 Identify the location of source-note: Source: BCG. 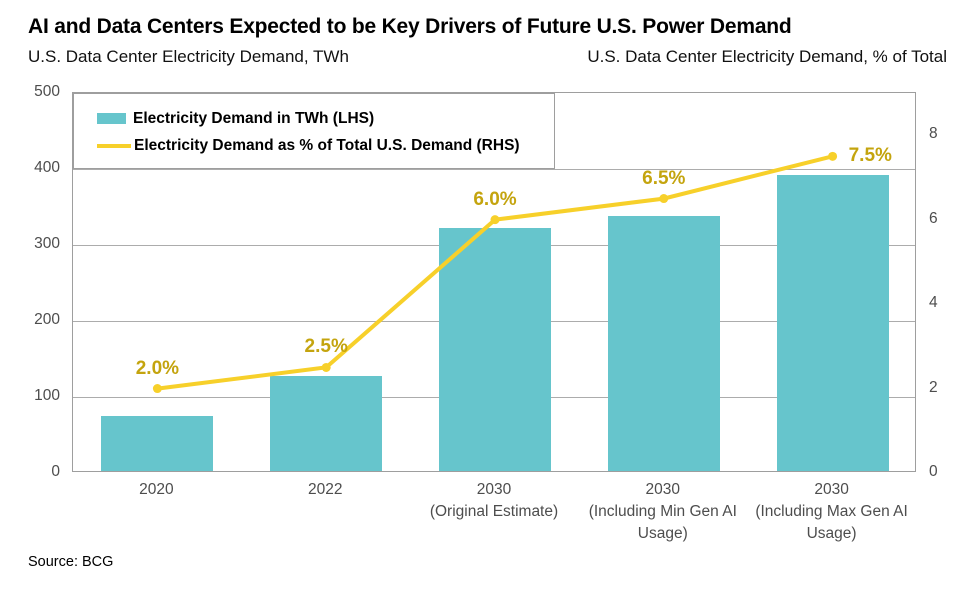
(71, 562).